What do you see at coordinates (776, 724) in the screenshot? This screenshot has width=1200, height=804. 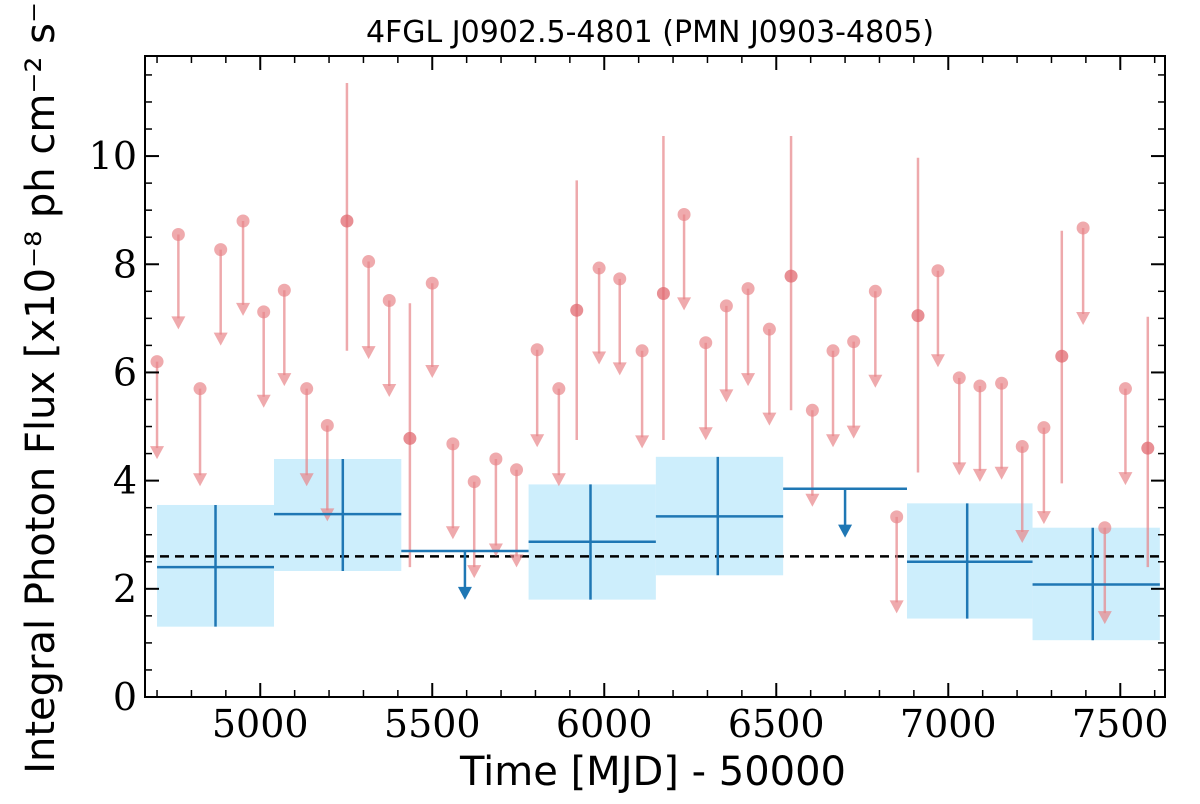 I see `x-tick-label: 6500` at bounding box center [776, 724].